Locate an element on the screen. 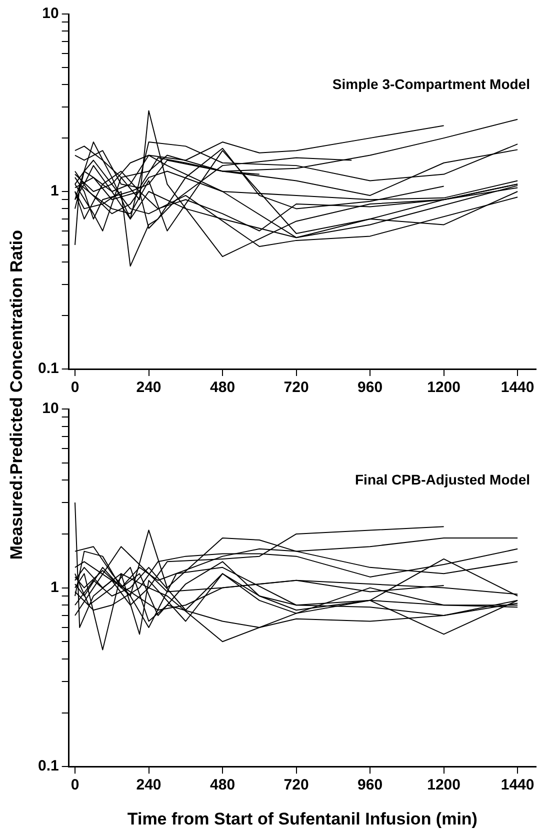 The height and width of the screenshot is (834, 550). annotation: Final CPB-Adjusted Model is located at coordinates (442, 479).